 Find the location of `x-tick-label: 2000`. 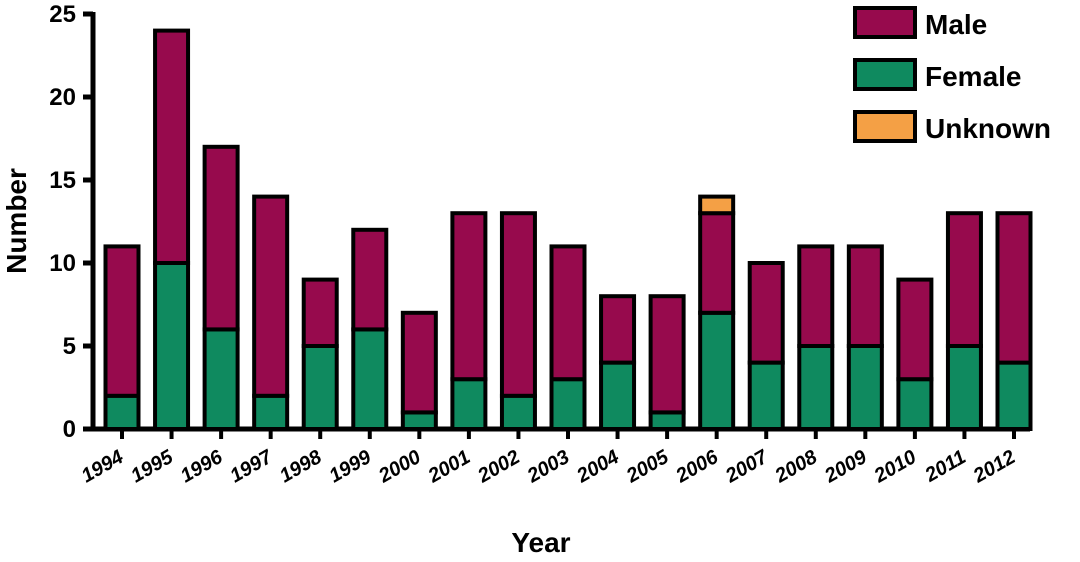

x-tick-label: 2000 is located at coordinates (399, 467).